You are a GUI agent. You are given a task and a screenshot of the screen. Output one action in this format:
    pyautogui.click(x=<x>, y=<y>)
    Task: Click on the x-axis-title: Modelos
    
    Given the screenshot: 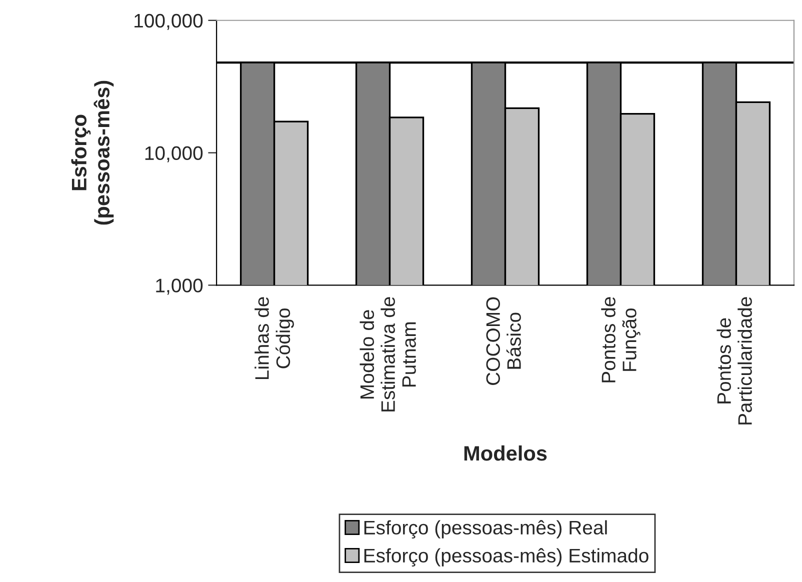 What is the action you would take?
    pyautogui.click(x=505, y=453)
    